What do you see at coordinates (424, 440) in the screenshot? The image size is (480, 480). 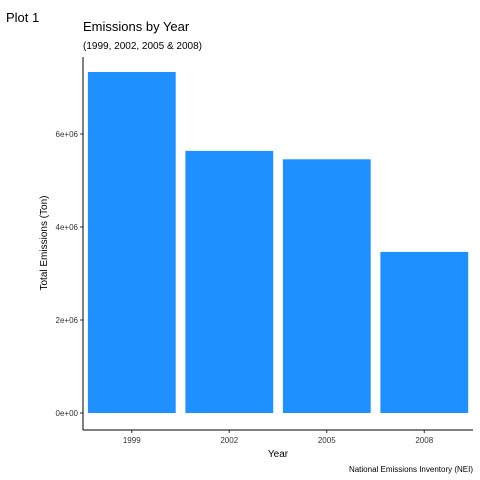 I see `x-tick-label-2008: 2008` at bounding box center [424, 440].